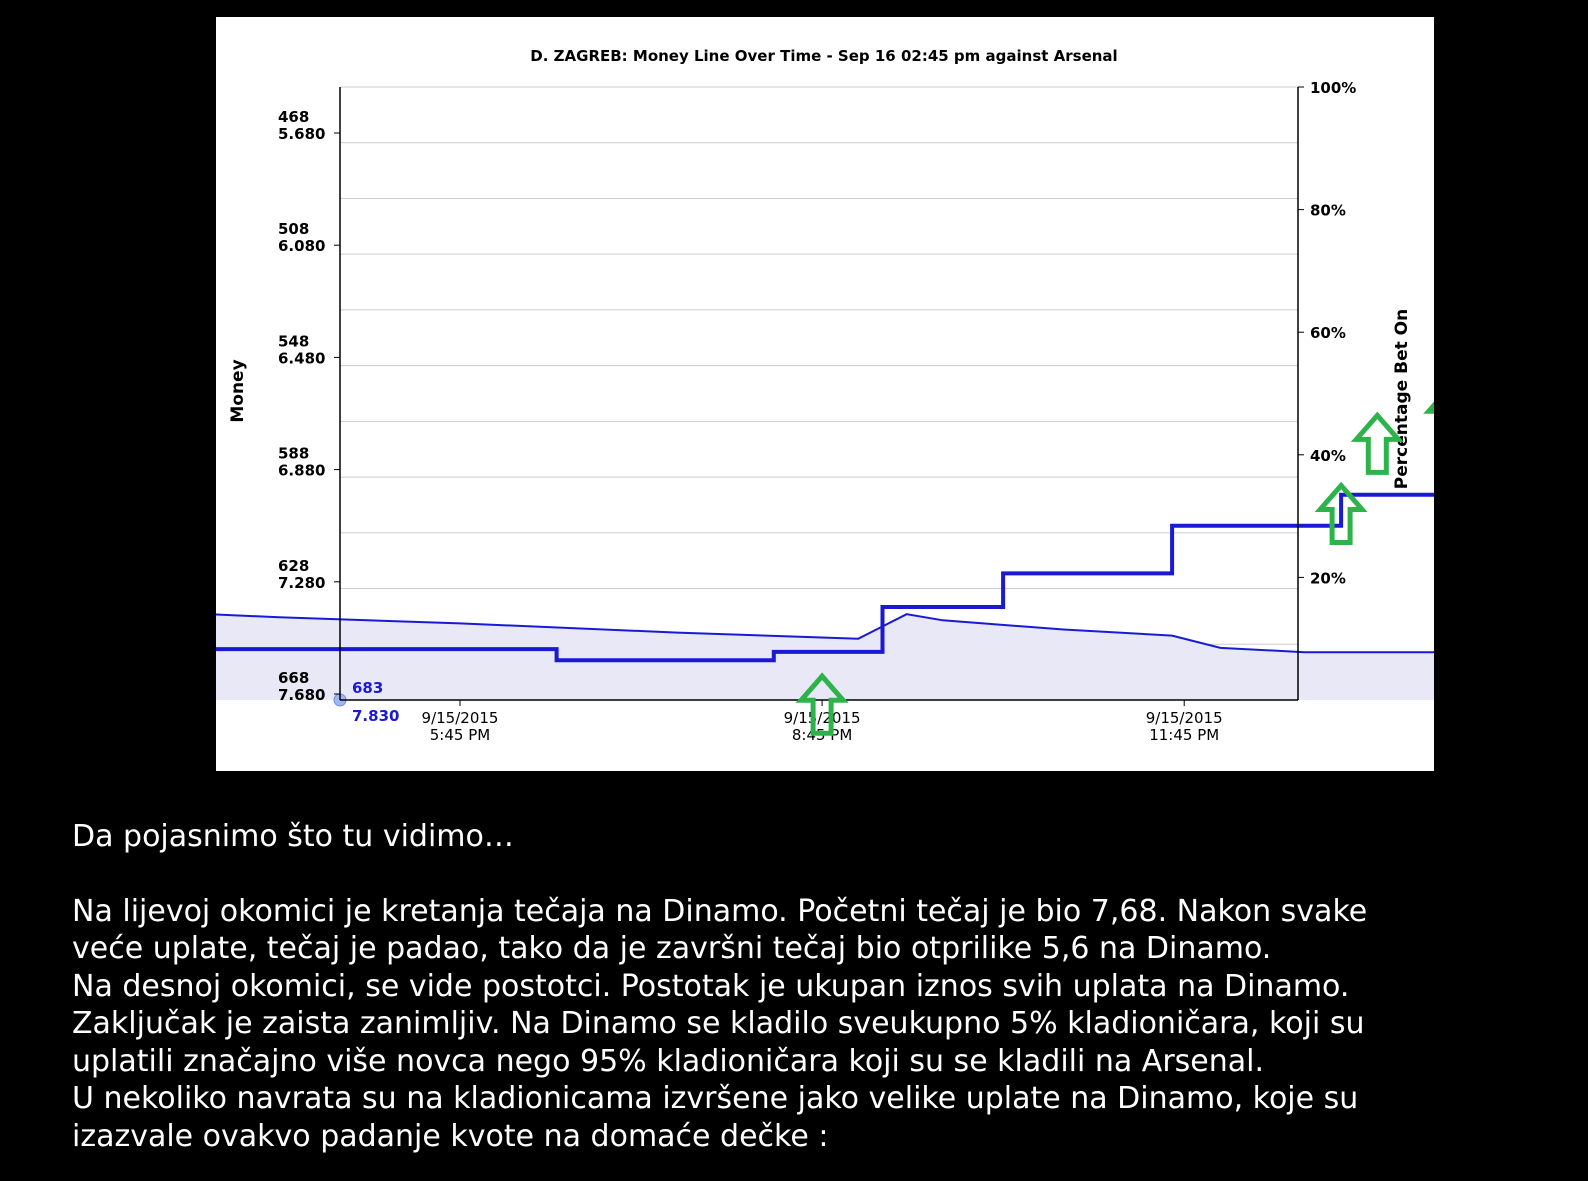 This screenshot has width=1588, height=1181. What do you see at coordinates (375, 702) in the screenshot?
I see `start-value-labels: 683 7.830` at bounding box center [375, 702].